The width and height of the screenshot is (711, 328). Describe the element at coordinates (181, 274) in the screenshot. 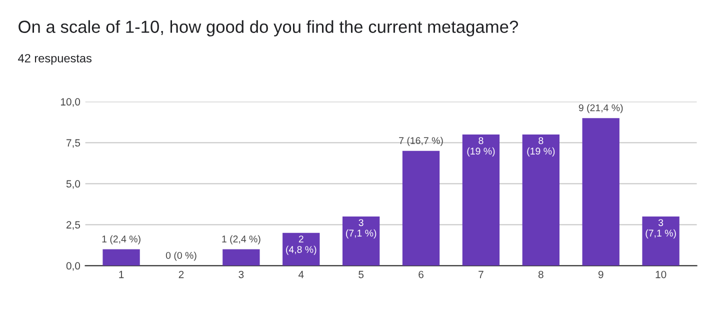

I see `x-tick-label: 2` at that location.